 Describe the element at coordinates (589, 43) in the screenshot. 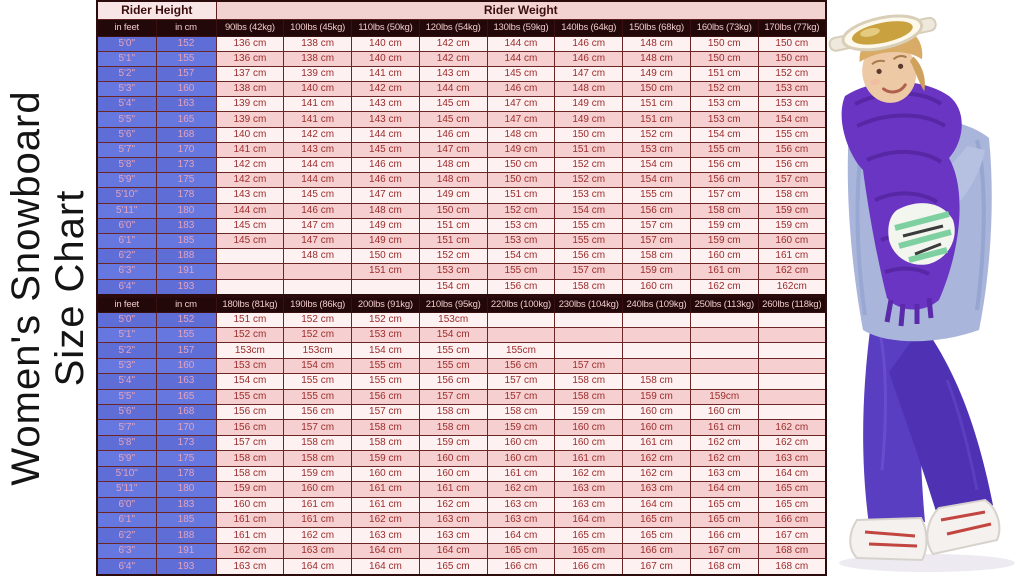

I see `board-length-cell: 146 cm` at that location.